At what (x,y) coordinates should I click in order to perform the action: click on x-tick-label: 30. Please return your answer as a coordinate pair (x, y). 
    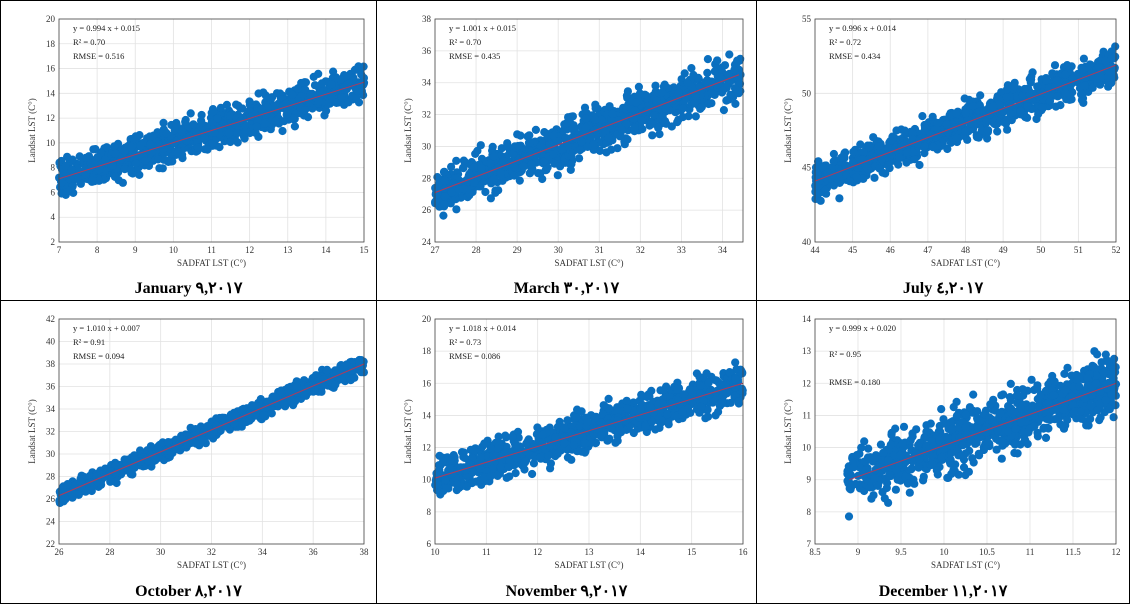
    Looking at the image, I should click on (161, 552).